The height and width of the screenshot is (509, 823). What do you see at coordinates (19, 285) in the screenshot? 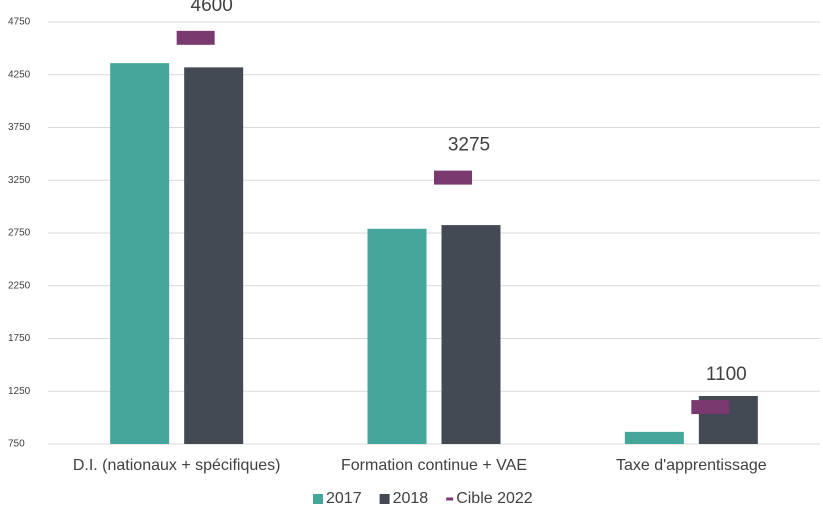
I see `y-tick-label: 2250` at bounding box center [19, 285].